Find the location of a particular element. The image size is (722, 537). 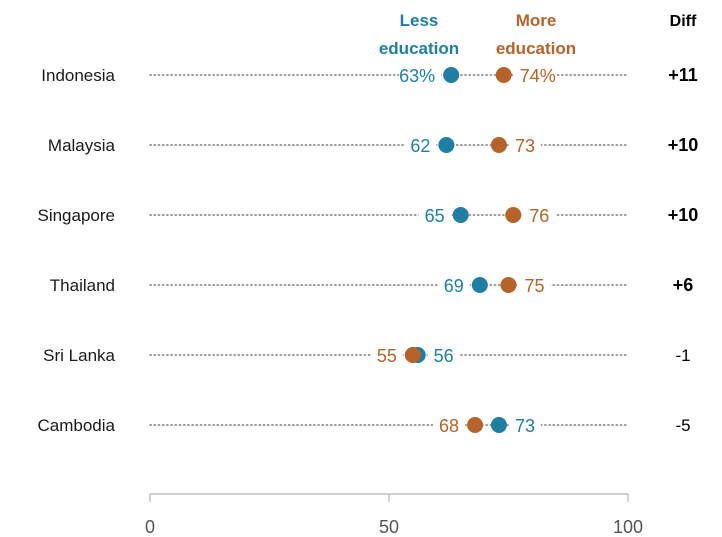

less-education-value: 73 is located at coordinates (525, 426).